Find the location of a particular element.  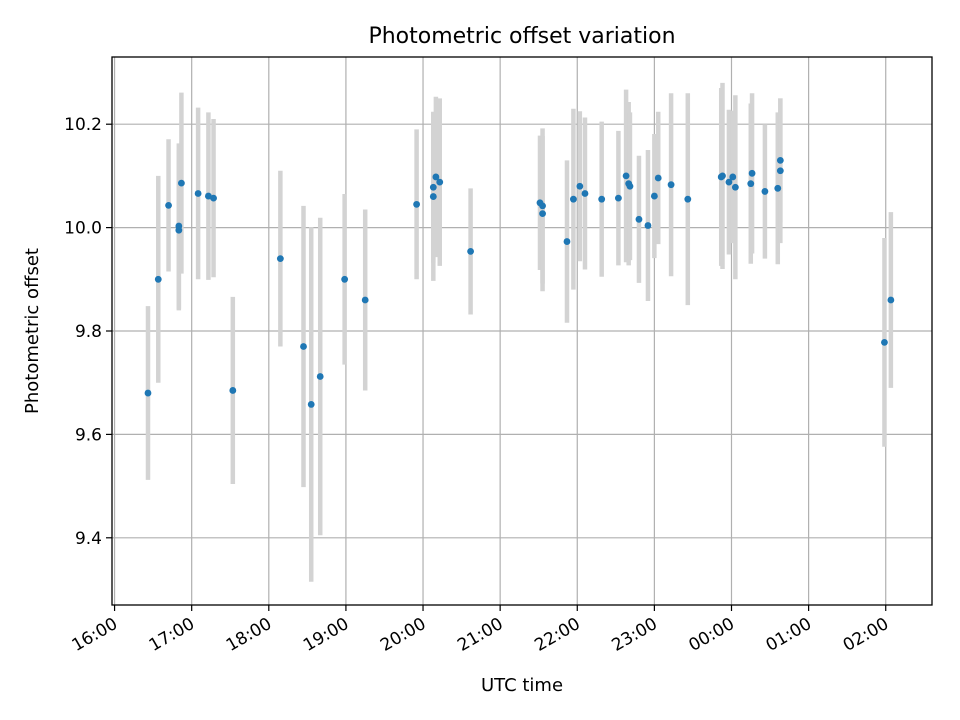

y-axis-ticks: 9.4 9.6 9.8 10.0 10.2 is located at coordinates (88, 332).